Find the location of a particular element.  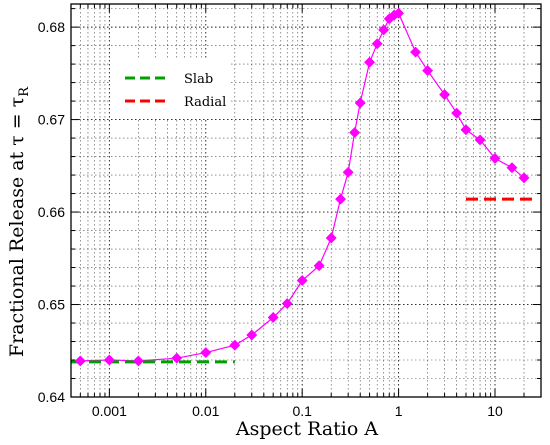

x-tick-label: 1 is located at coordinates (399, 411).